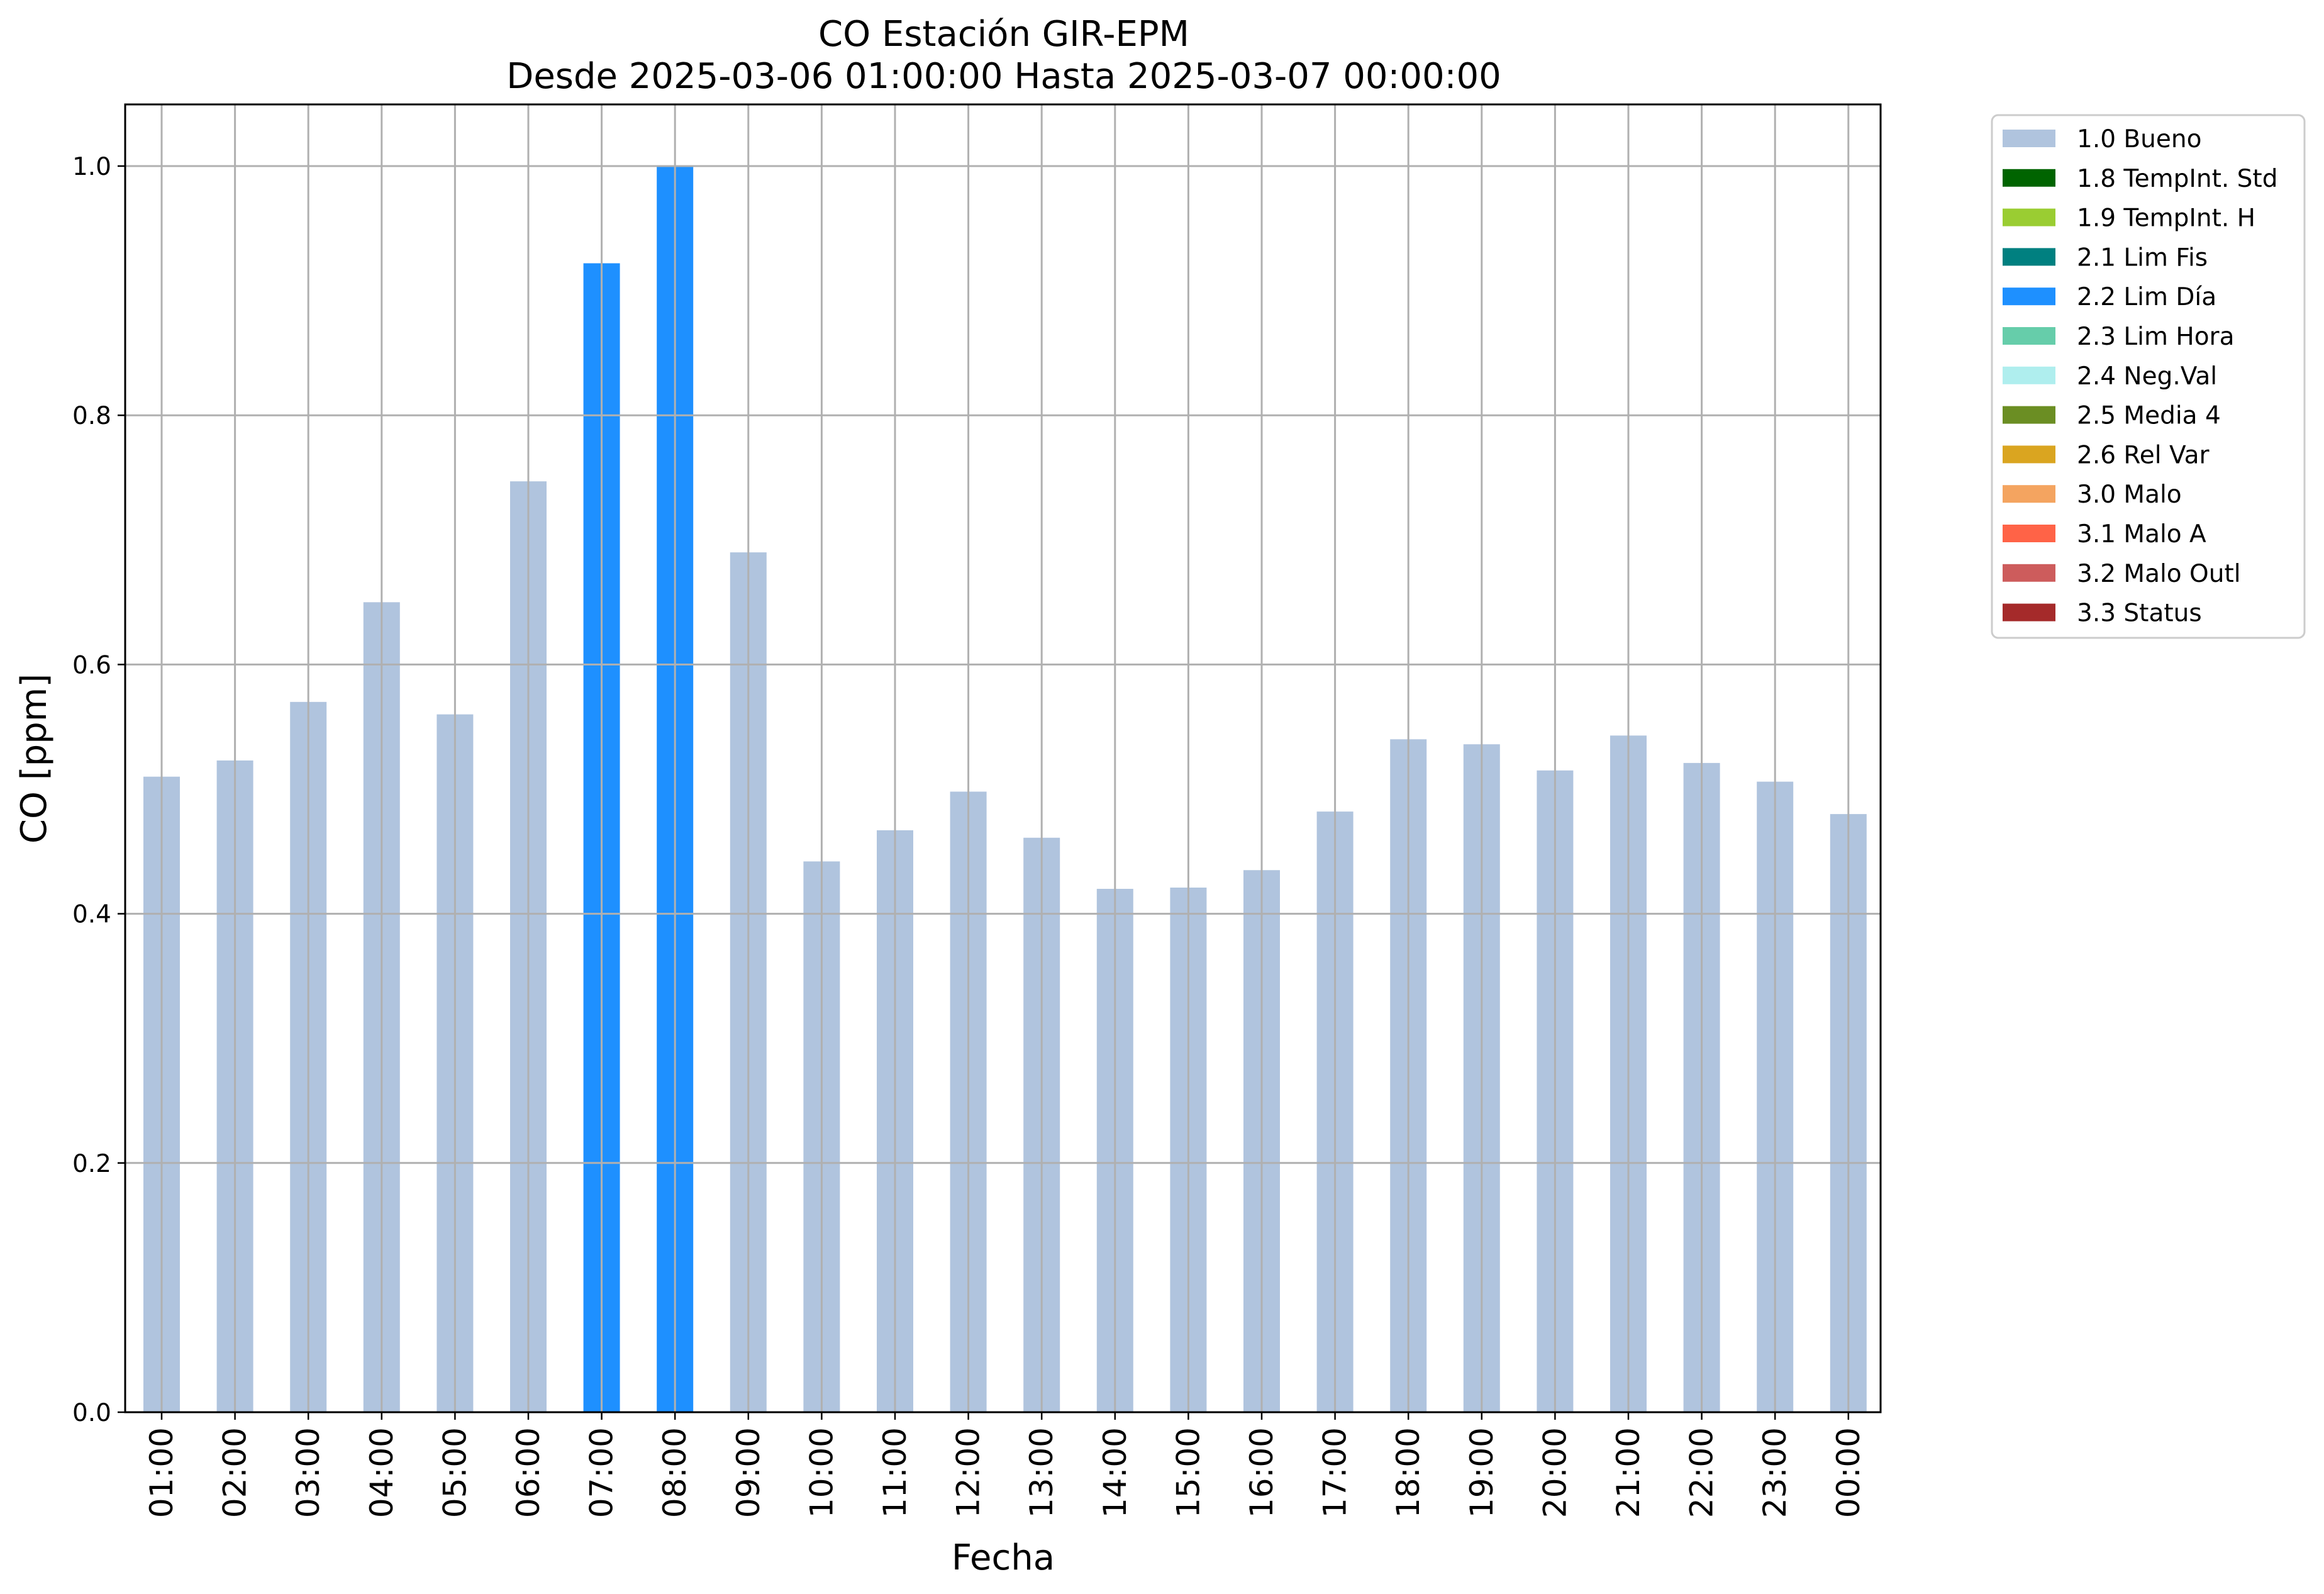 The image size is (2324, 1594). I want to click on legend-label: 1.8 TempInt. Std, so click(2177, 179).